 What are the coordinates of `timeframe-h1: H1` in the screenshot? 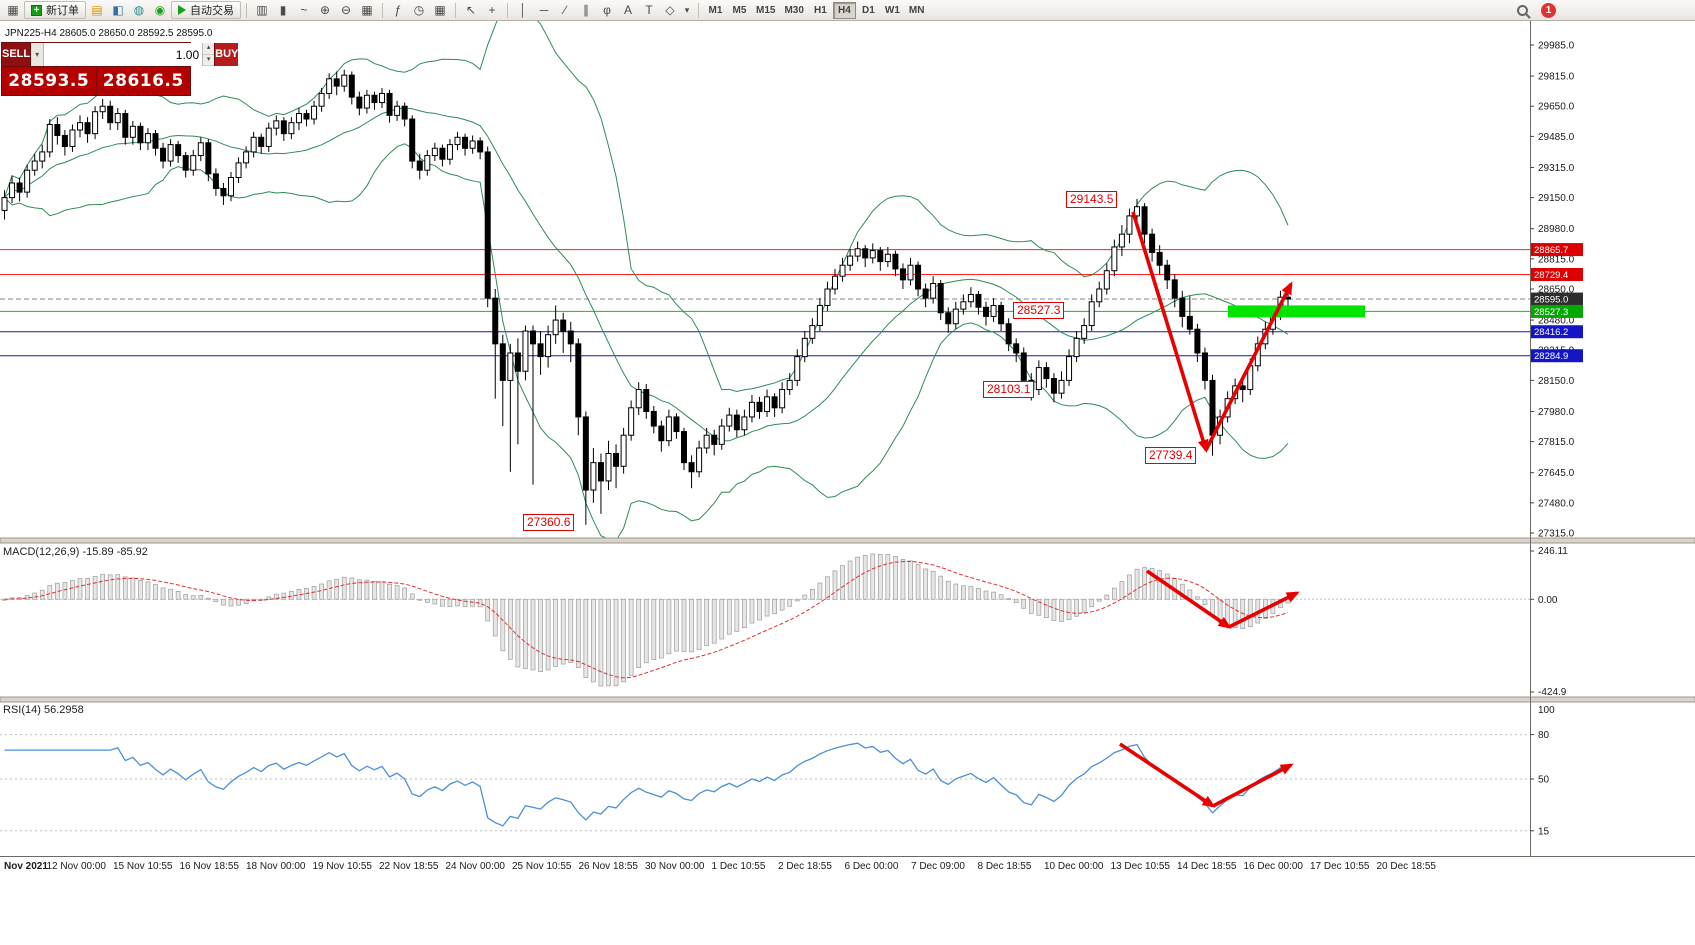 It's located at (820, 10).